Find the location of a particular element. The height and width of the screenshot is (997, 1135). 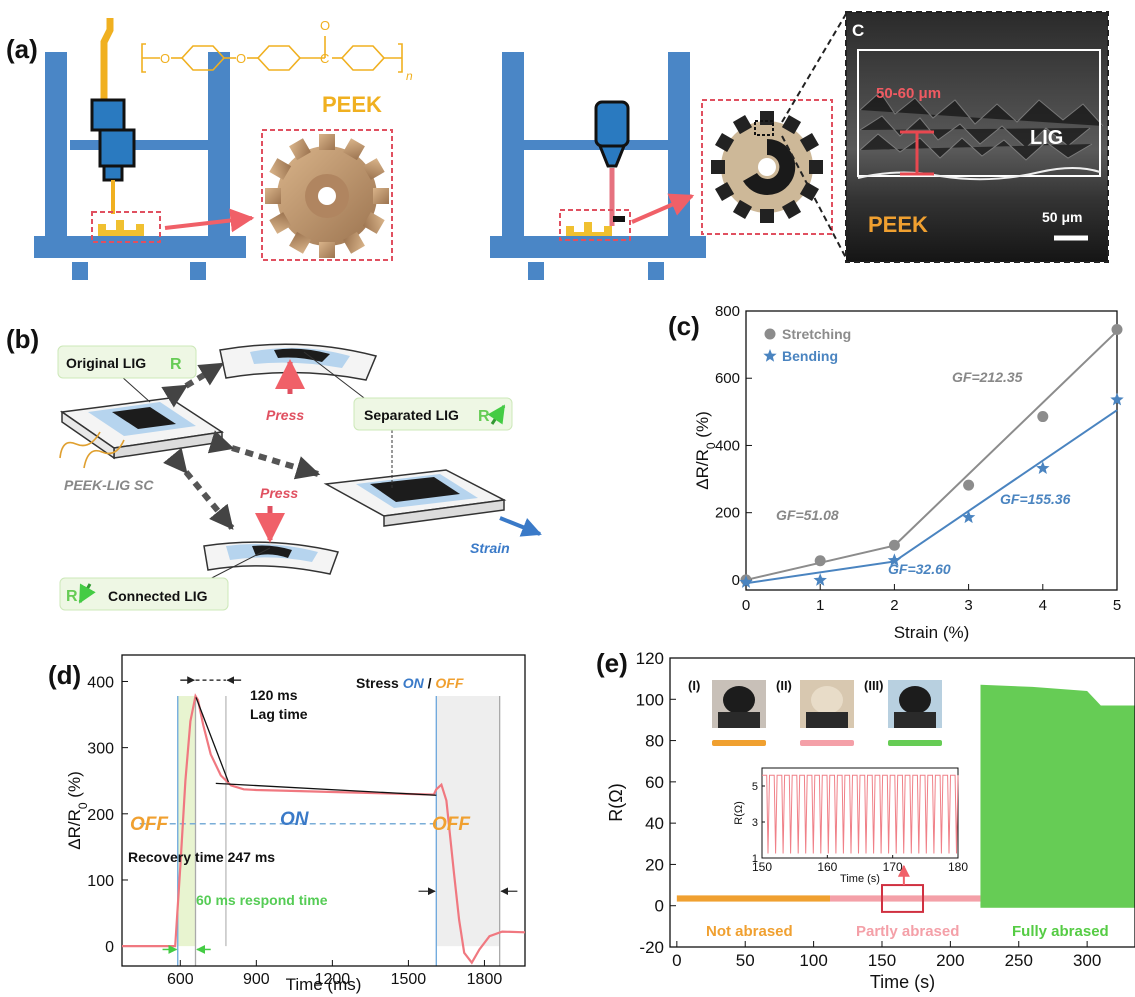

panel-c-label: (c) is located at coordinates (684, 326).